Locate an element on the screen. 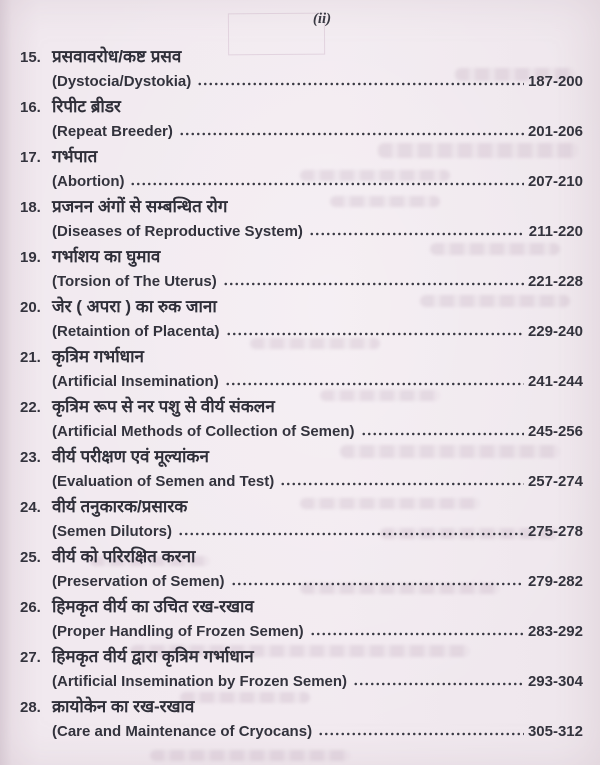  toc-entry-title-line: 16. रिपीट ब्रीडर is located at coordinates (300, 106).